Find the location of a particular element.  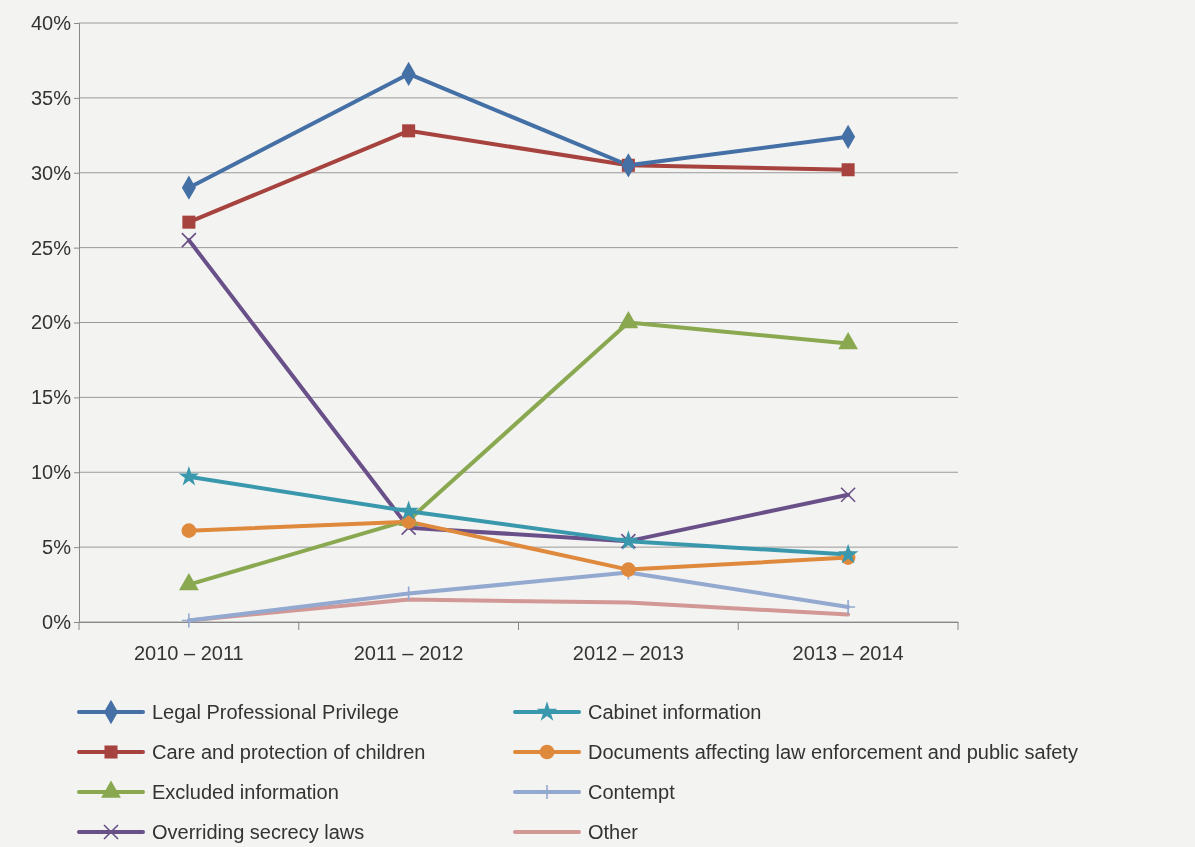

y-tick-label: 5% is located at coordinates (57, 547).